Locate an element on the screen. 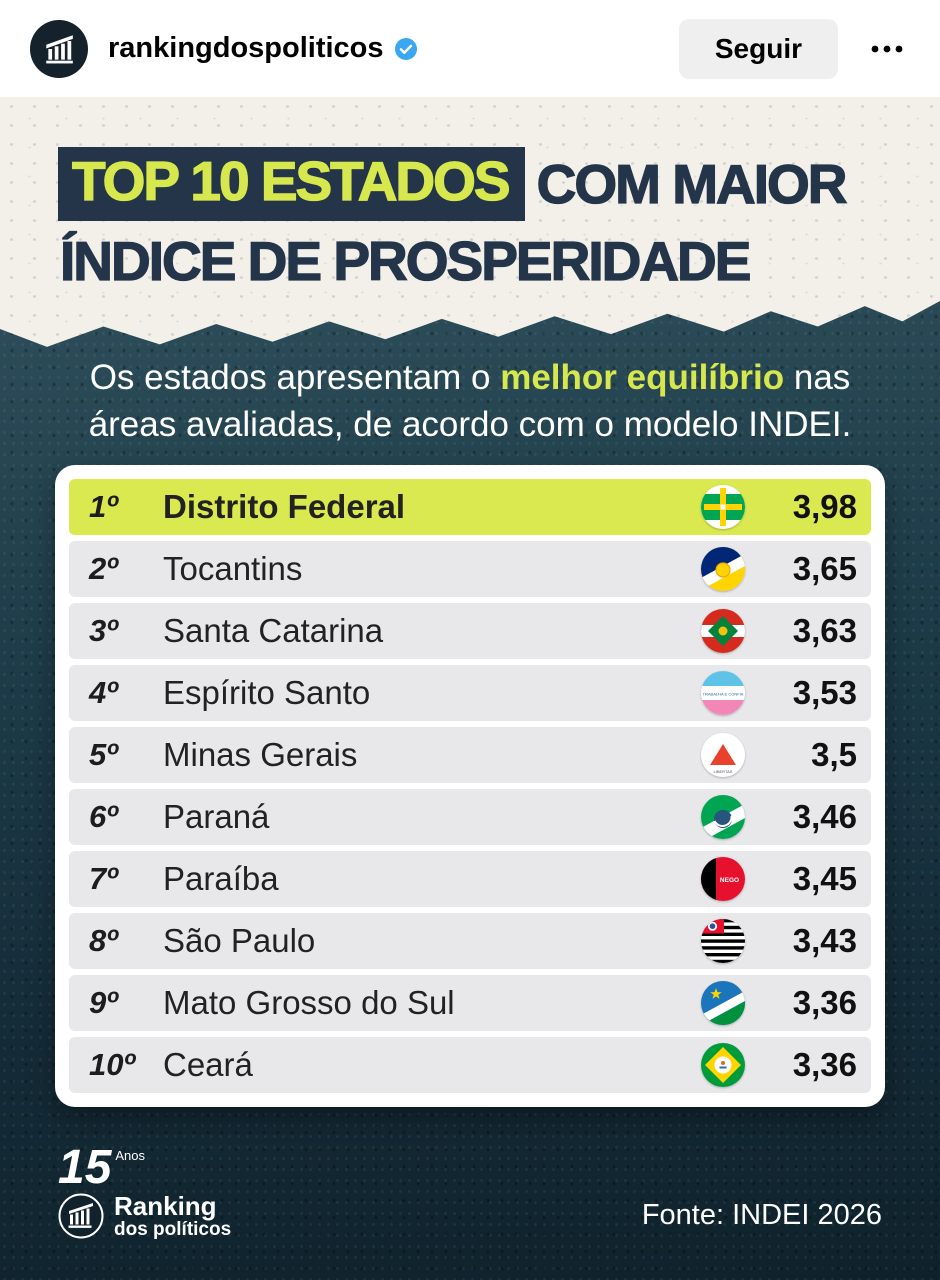 This screenshot has height=1280, width=940. ranking-row-2: 2º Tocantins 3,65 is located at coordinates (470, 569).